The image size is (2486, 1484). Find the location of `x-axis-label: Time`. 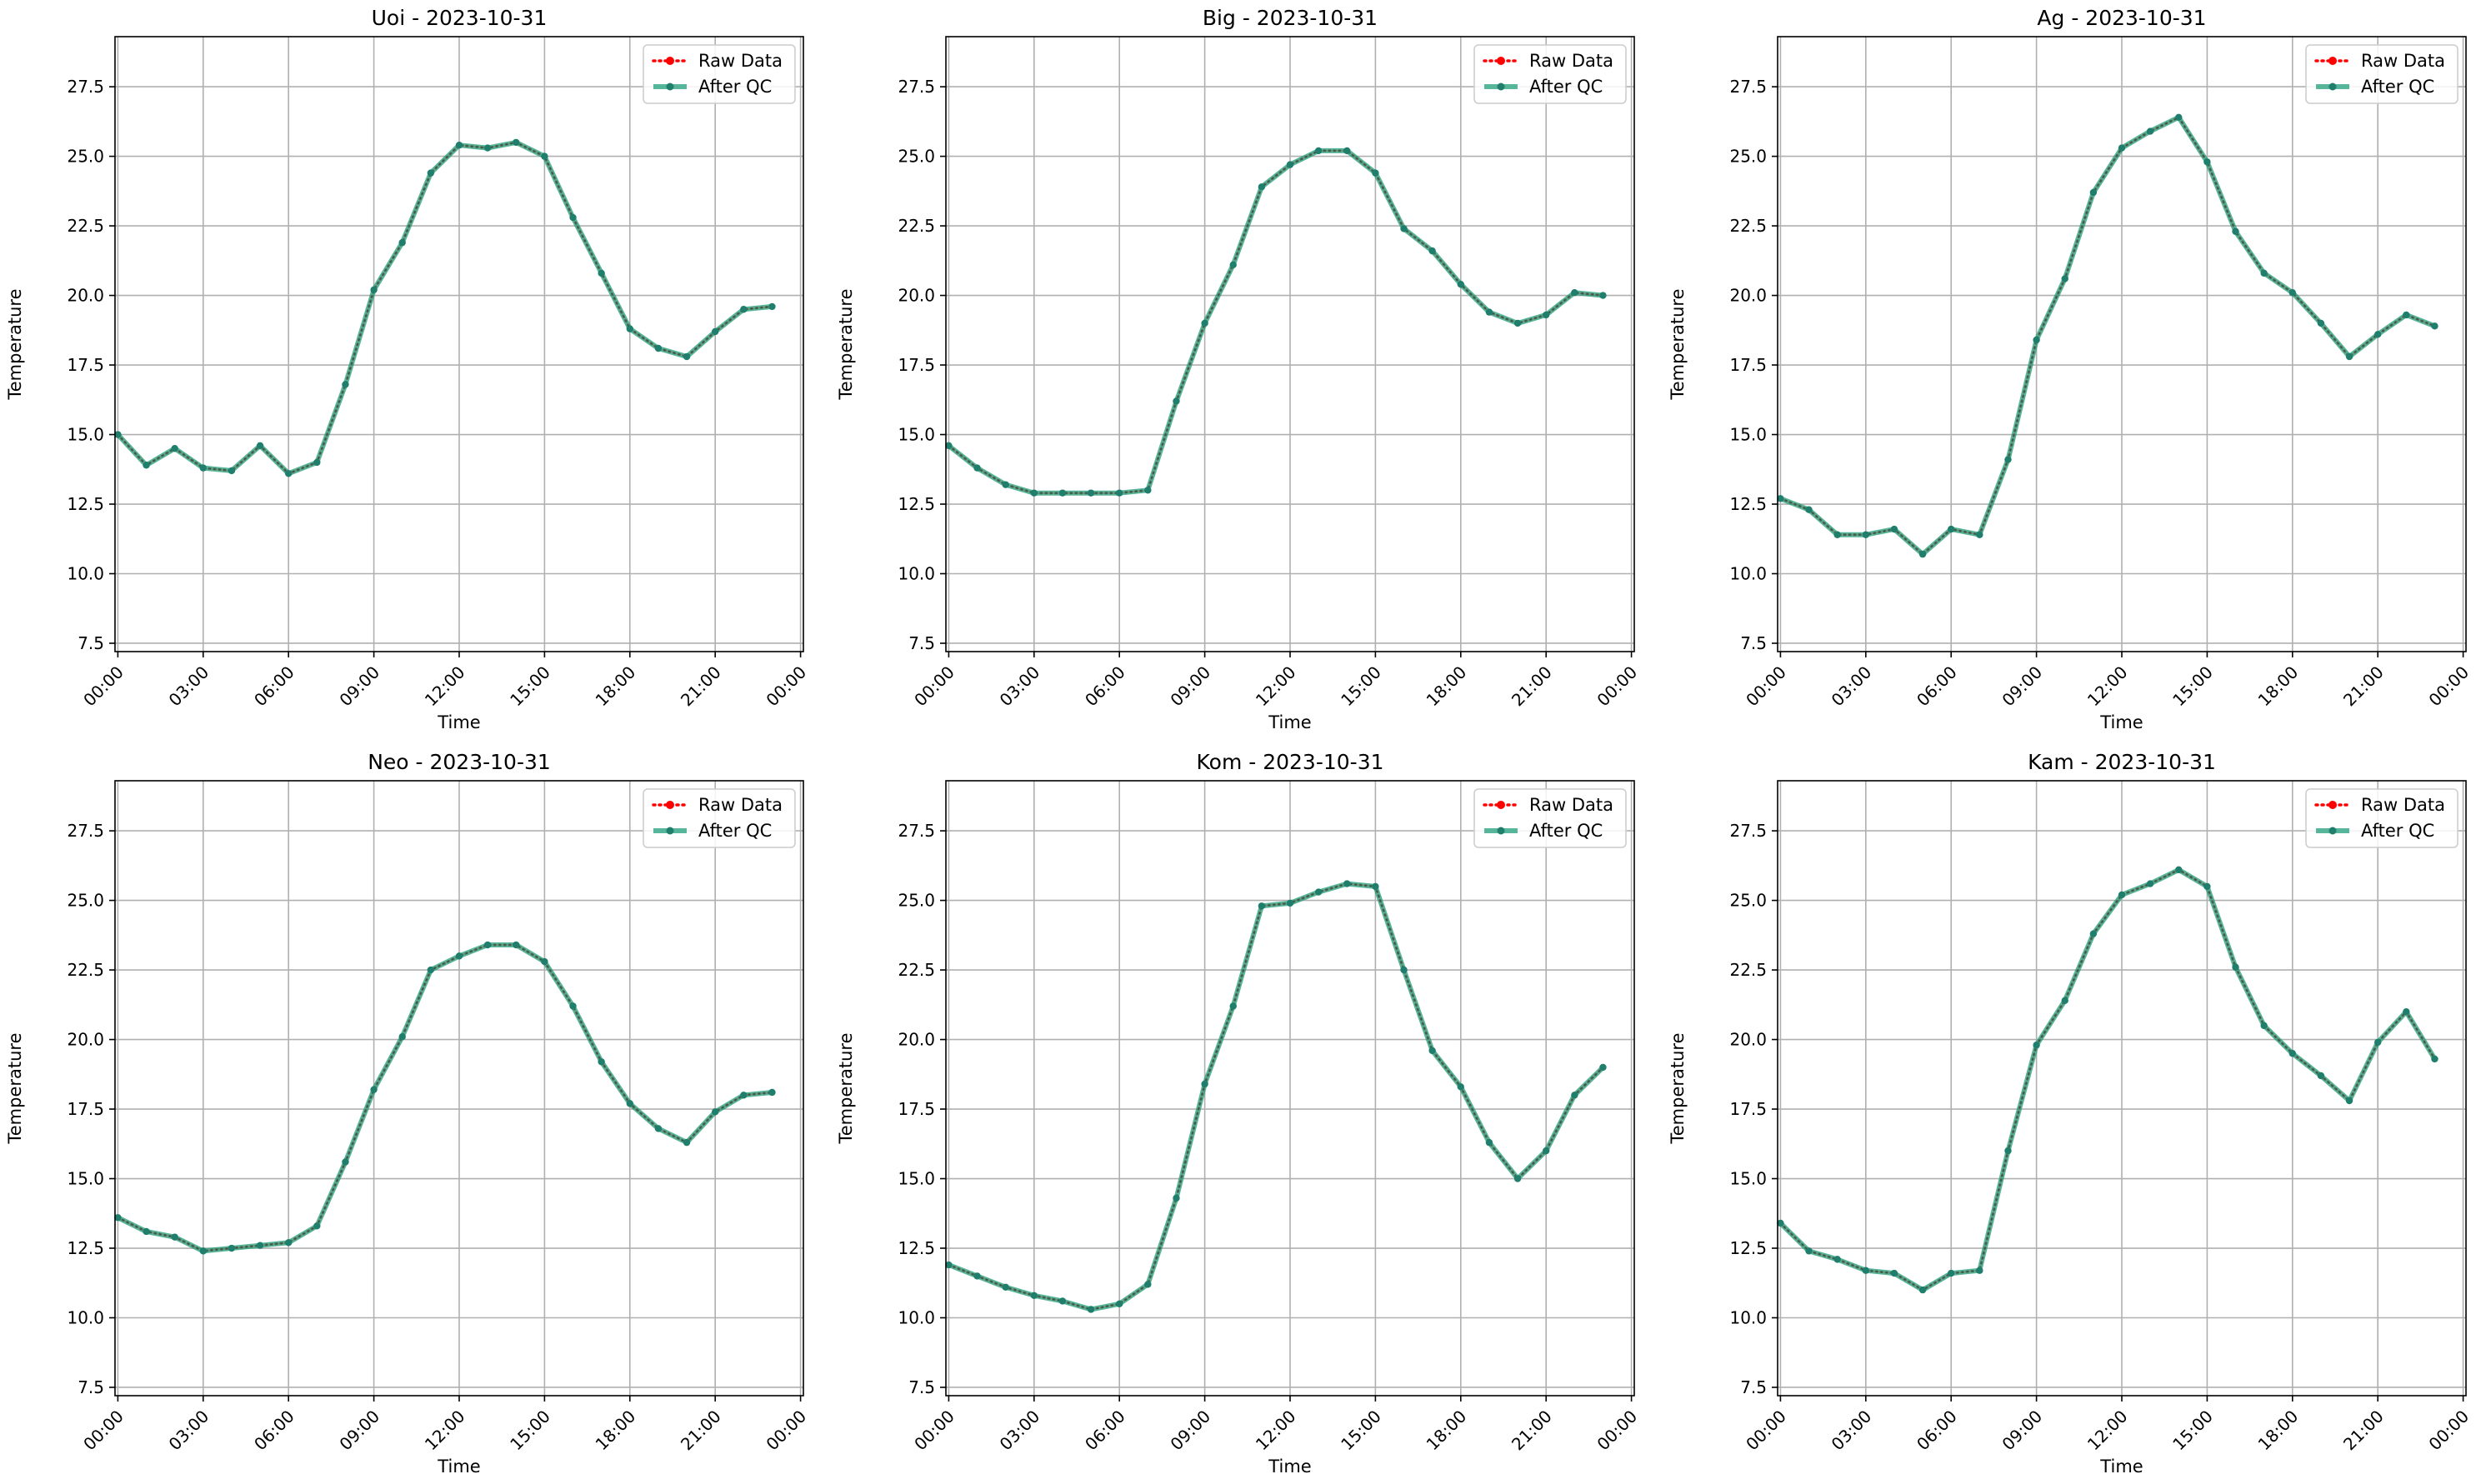

x-axis-label: Time is located at coordinates (1289, 1467).